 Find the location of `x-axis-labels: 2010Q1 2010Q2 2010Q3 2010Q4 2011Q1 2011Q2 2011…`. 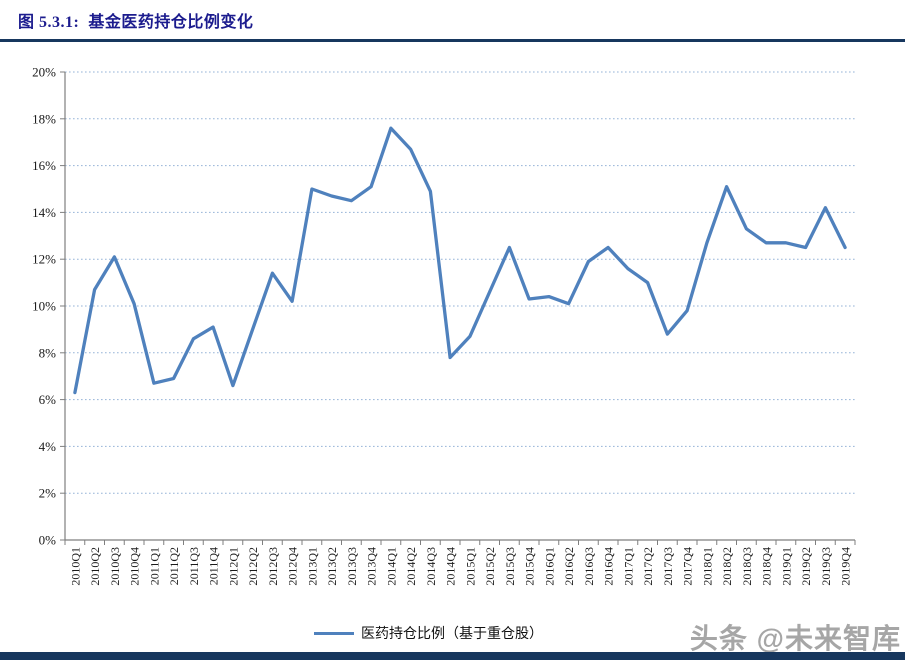

x-axis-labels: 2010Q1 2010Q2 2010Q3 2010Q4 2011Q1 2011Q2 2011… is located at coordinates (460, 566).